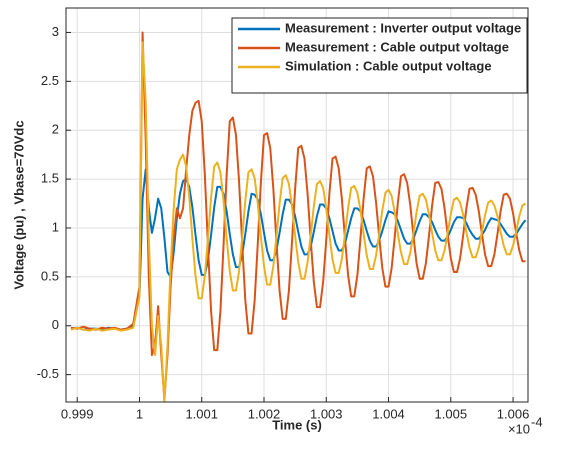 This screenshot has height=468, width=576. I want to click on x-tick-label: 1.005, so click(451, 413).